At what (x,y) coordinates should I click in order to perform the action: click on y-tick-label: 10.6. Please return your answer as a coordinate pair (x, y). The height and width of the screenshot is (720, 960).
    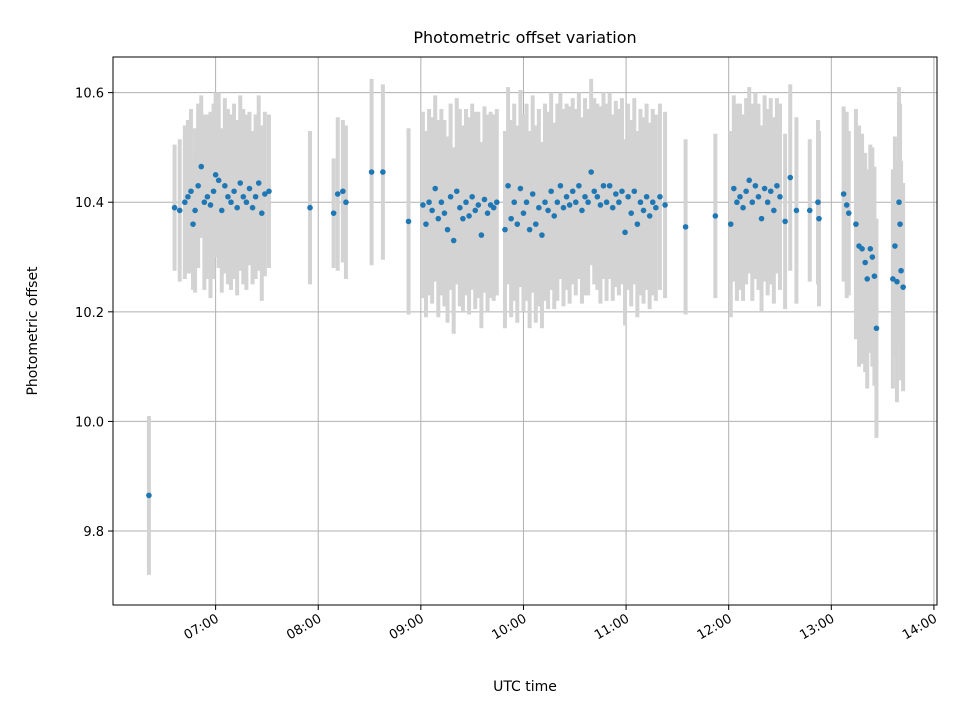
    Looking at the image, I should click on (89, 94).